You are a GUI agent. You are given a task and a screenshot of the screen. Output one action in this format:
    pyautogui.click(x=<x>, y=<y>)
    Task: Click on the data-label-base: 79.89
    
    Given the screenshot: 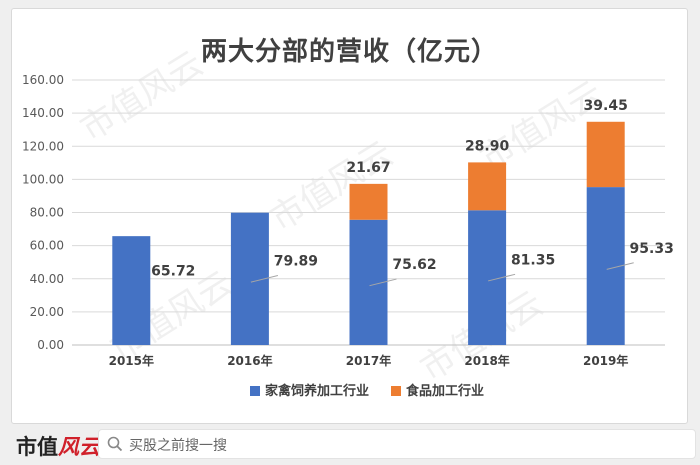 What is the action you would take?
    pyautogui.click(x=296, y=262)
    